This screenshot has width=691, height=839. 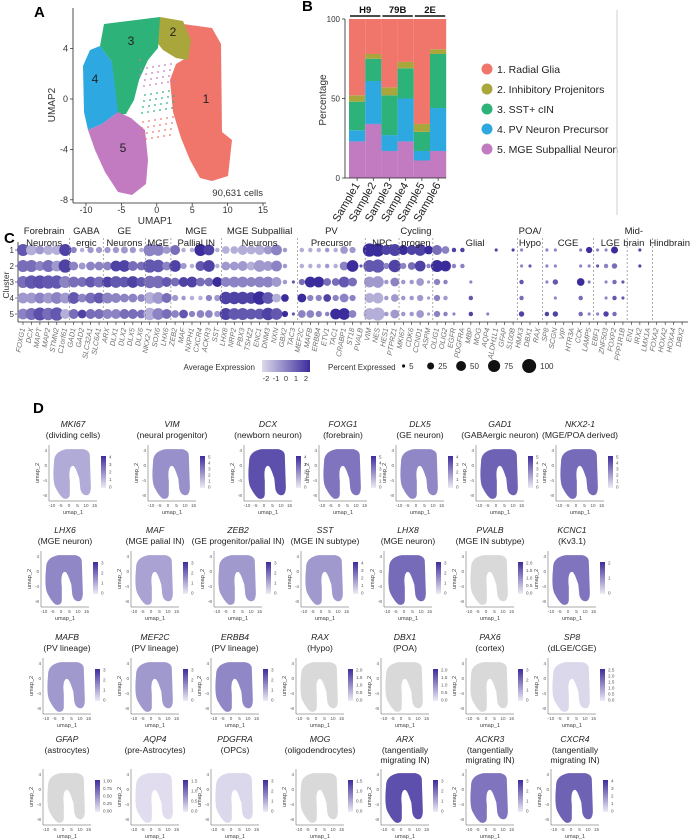 I want to click on fp-x-tick: 10, so click(x=503, y=718).